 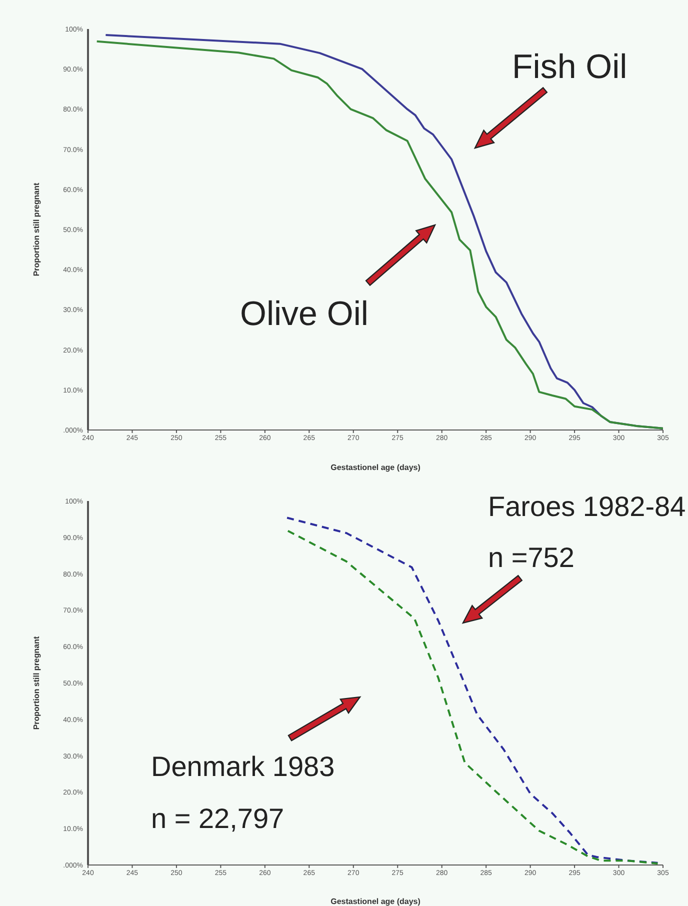 What do you see at coordinates (243, 766) in the screenshot?
I see `annotation: Denmark 1983` at bounding box center [243, 766].